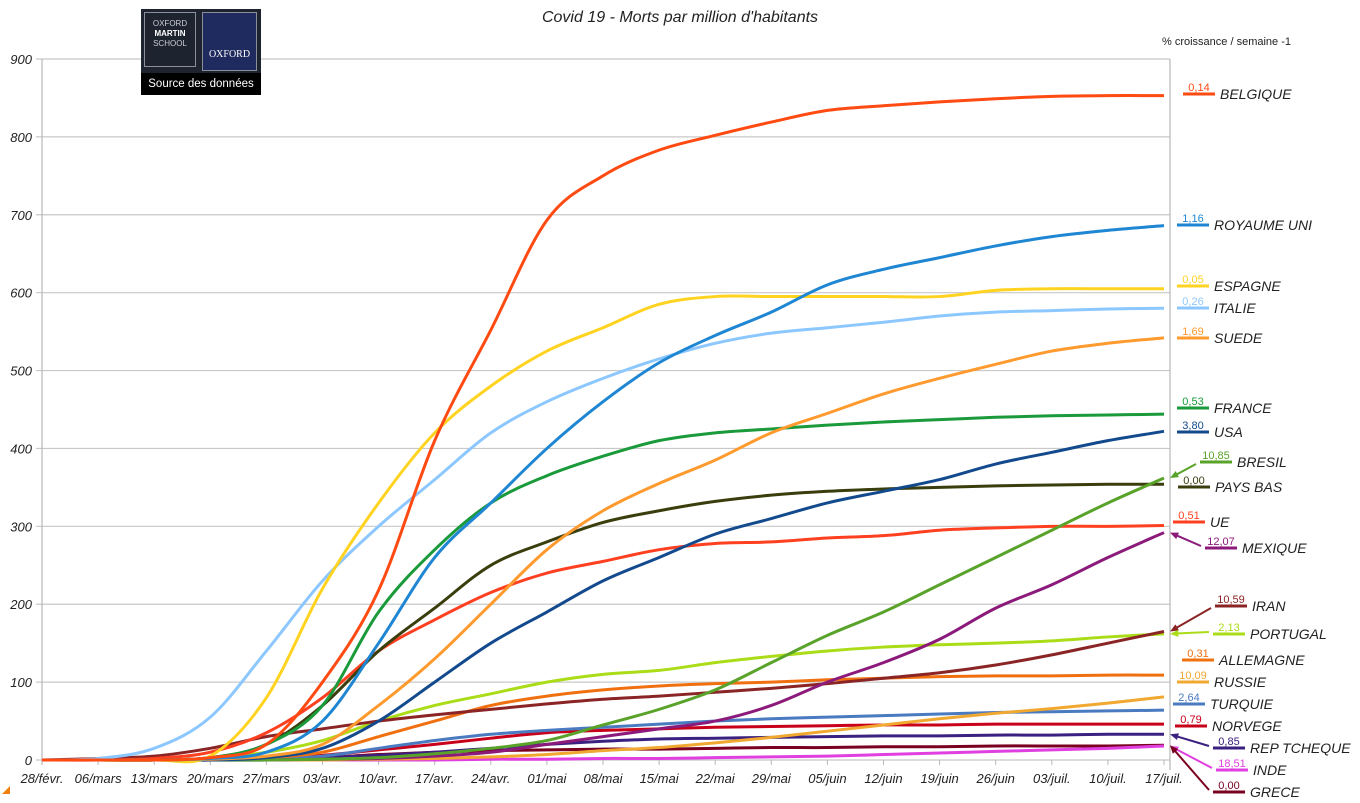 The width and height of the screenshot is (1360, 803). I want to click on x-tick-label: 10/avr., so click(378, 778).